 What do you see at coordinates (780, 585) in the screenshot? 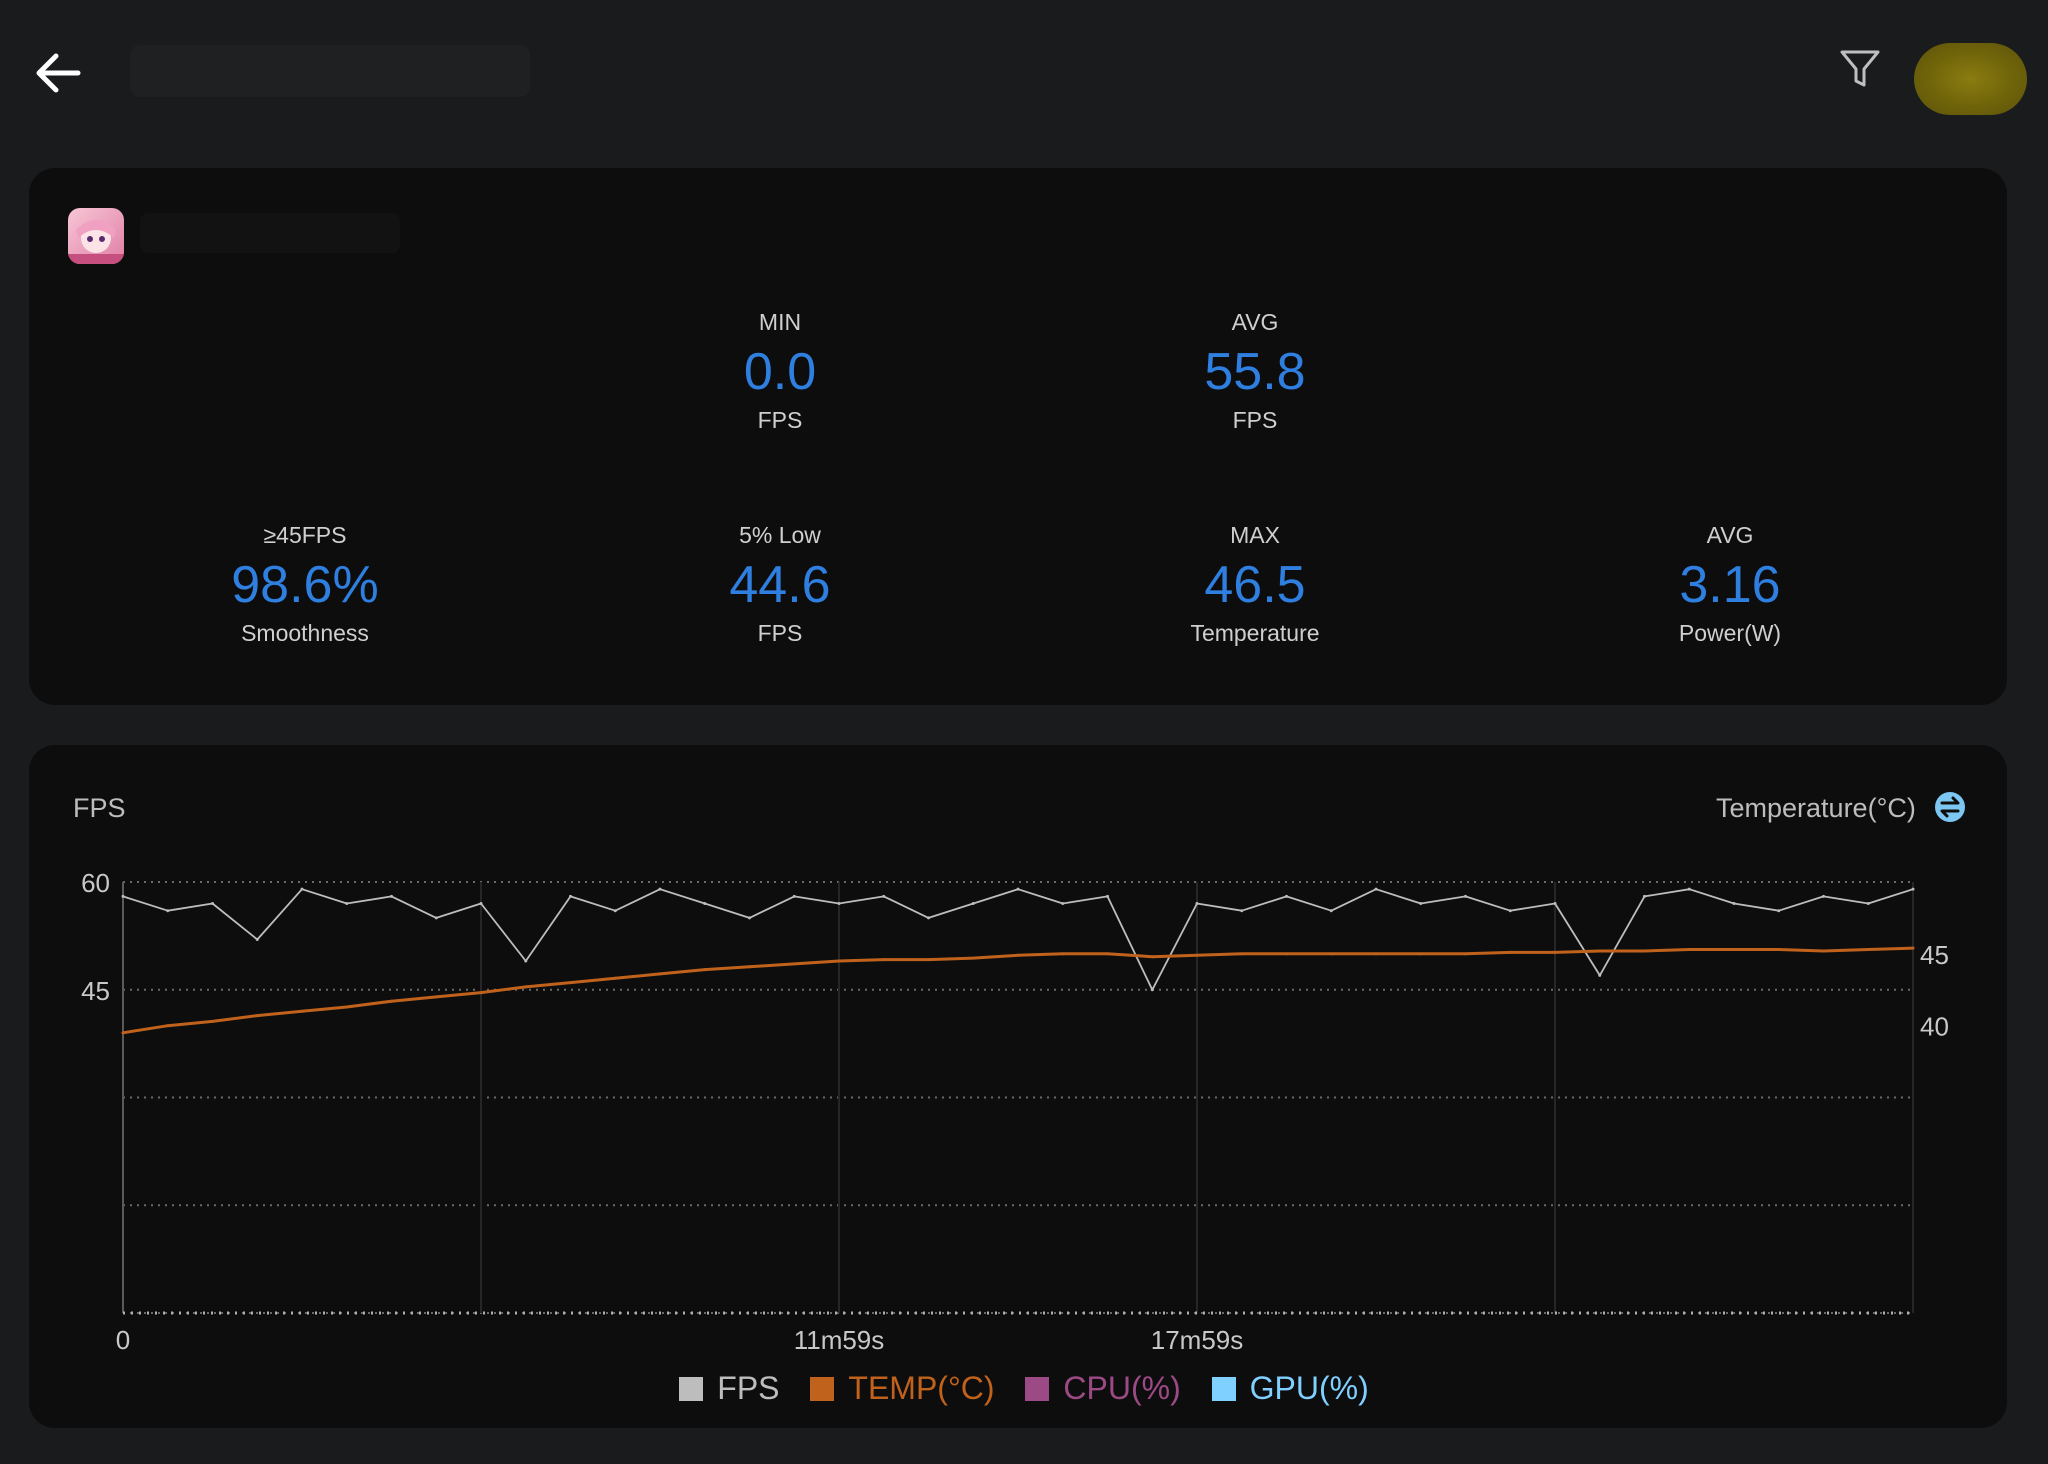
I see `stat-value: 44.6` at bounding box center [780, 585].